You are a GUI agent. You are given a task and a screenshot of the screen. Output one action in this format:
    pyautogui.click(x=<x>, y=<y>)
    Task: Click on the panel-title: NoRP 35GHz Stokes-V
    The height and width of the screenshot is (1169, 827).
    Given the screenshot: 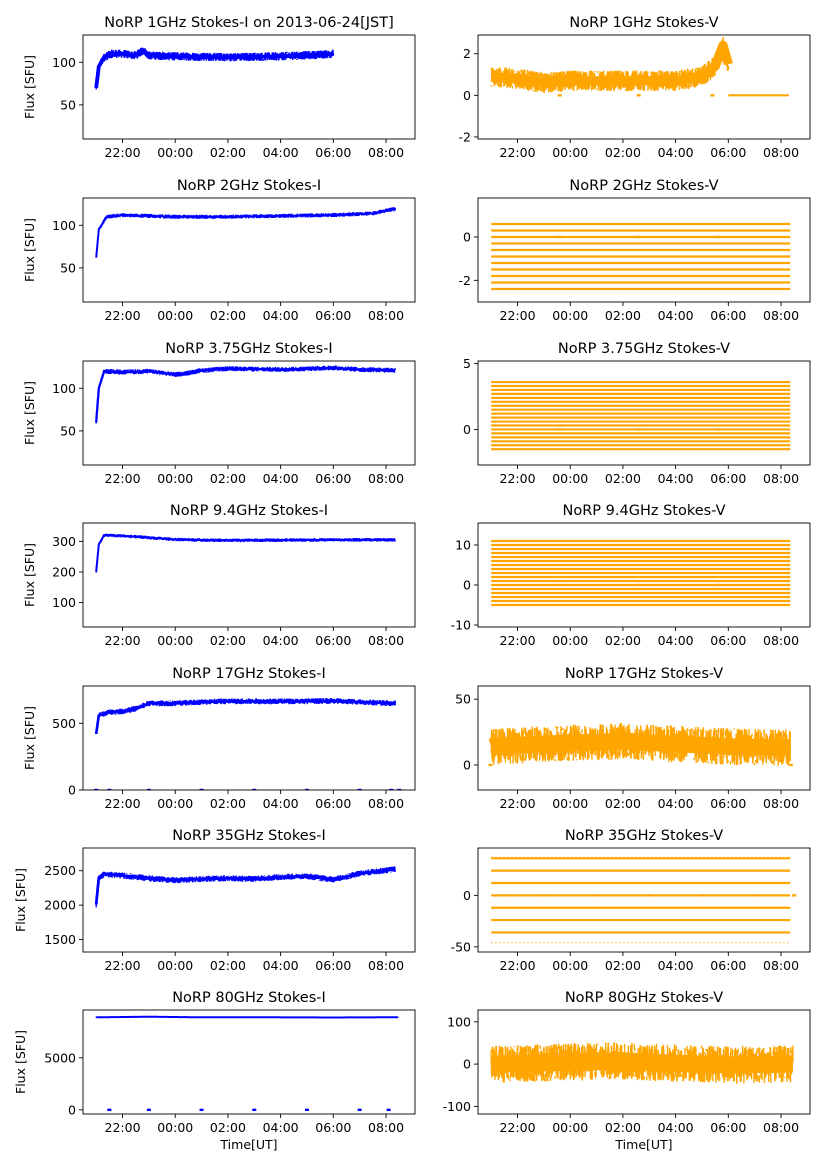 What is the action you would take?
    pyautogui.click(x=644, y=836)
    